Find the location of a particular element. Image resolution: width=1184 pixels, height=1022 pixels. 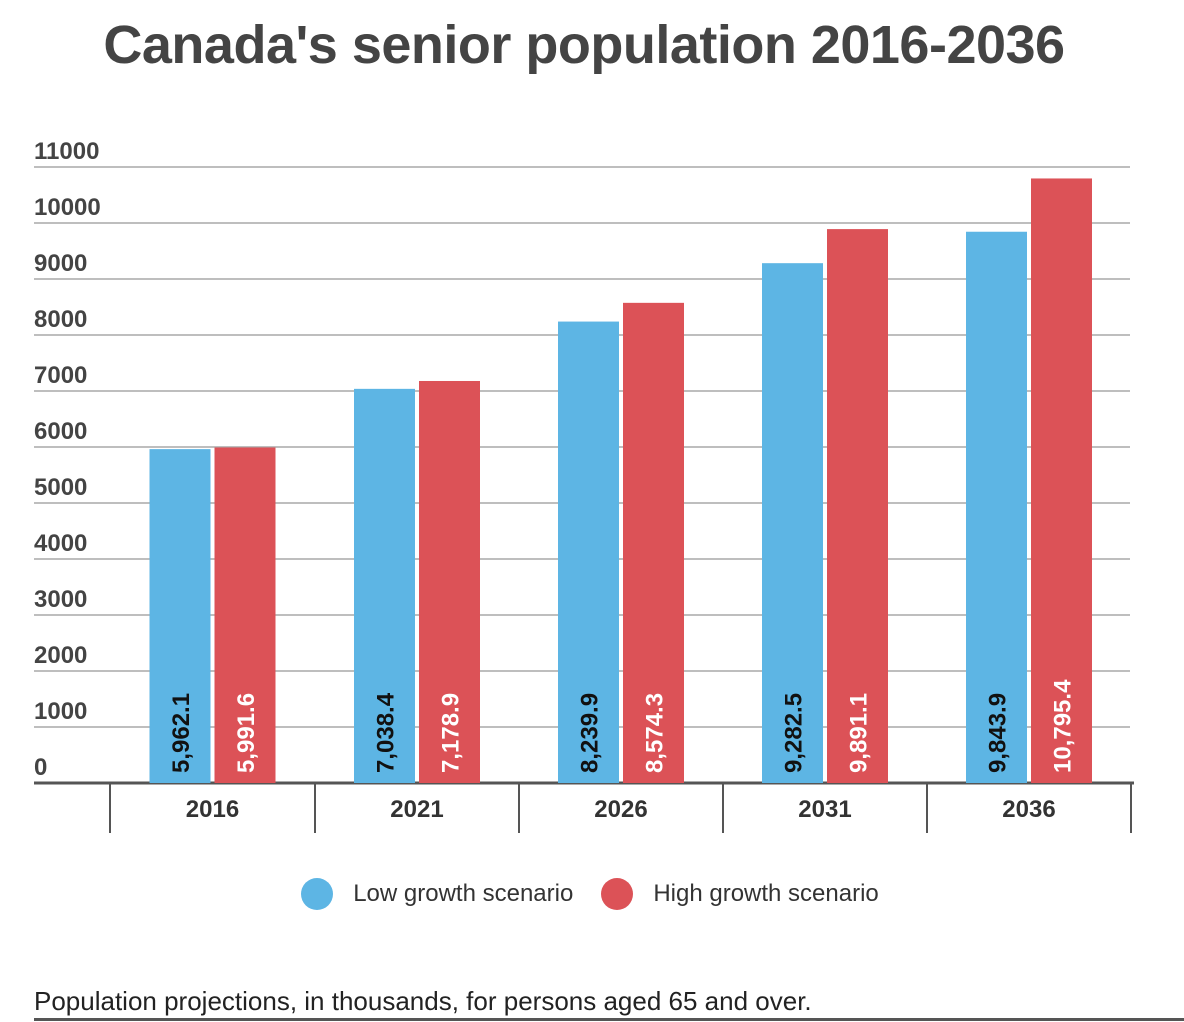

y-tick-label: 5000 is located at coordinates (60, 487).